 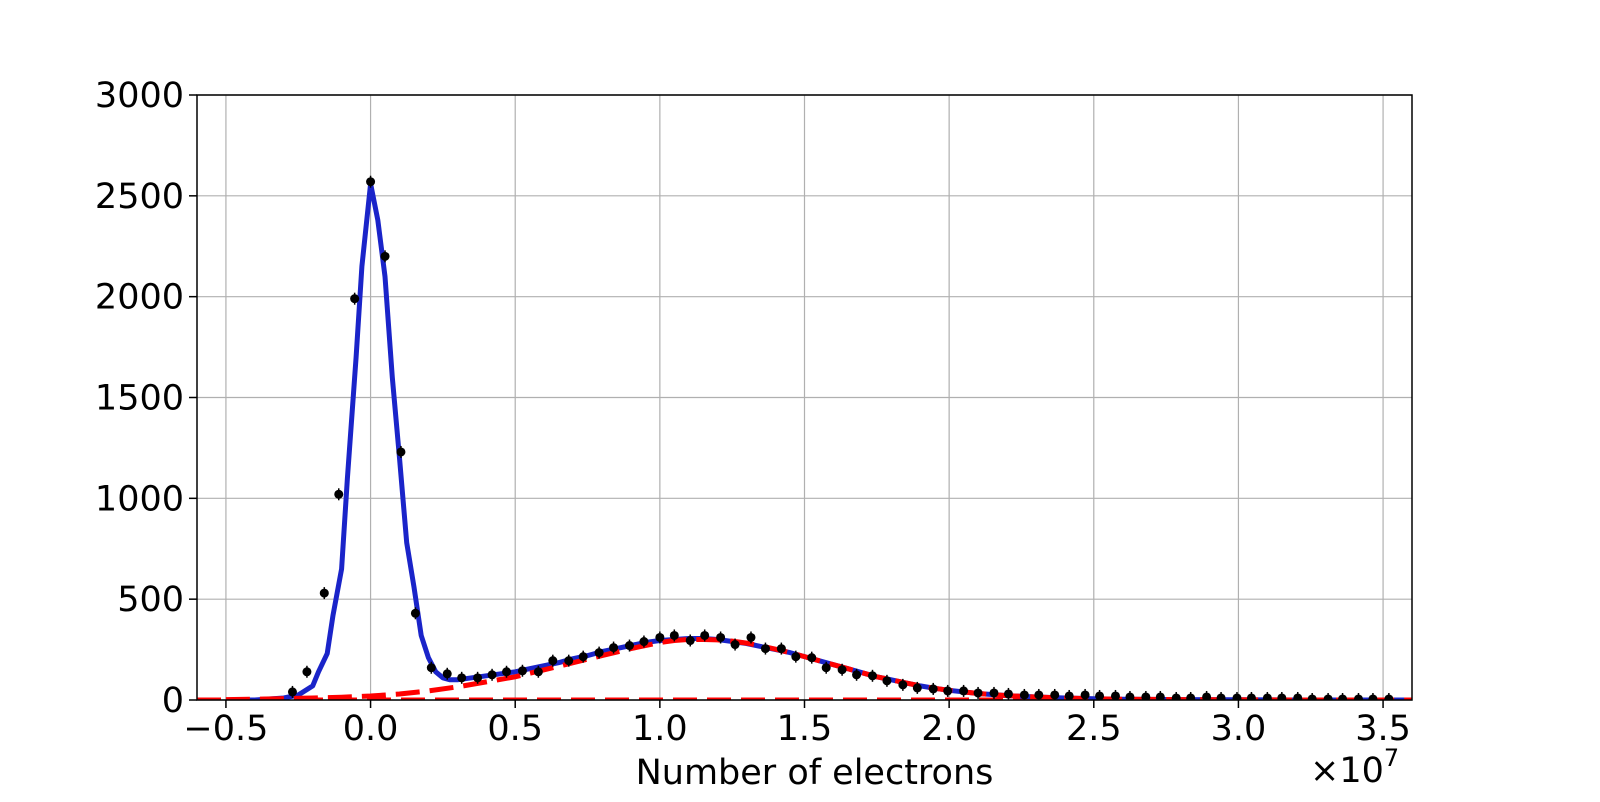 I want to click on y-tick-label: 1500, so click(x=139, y=399).